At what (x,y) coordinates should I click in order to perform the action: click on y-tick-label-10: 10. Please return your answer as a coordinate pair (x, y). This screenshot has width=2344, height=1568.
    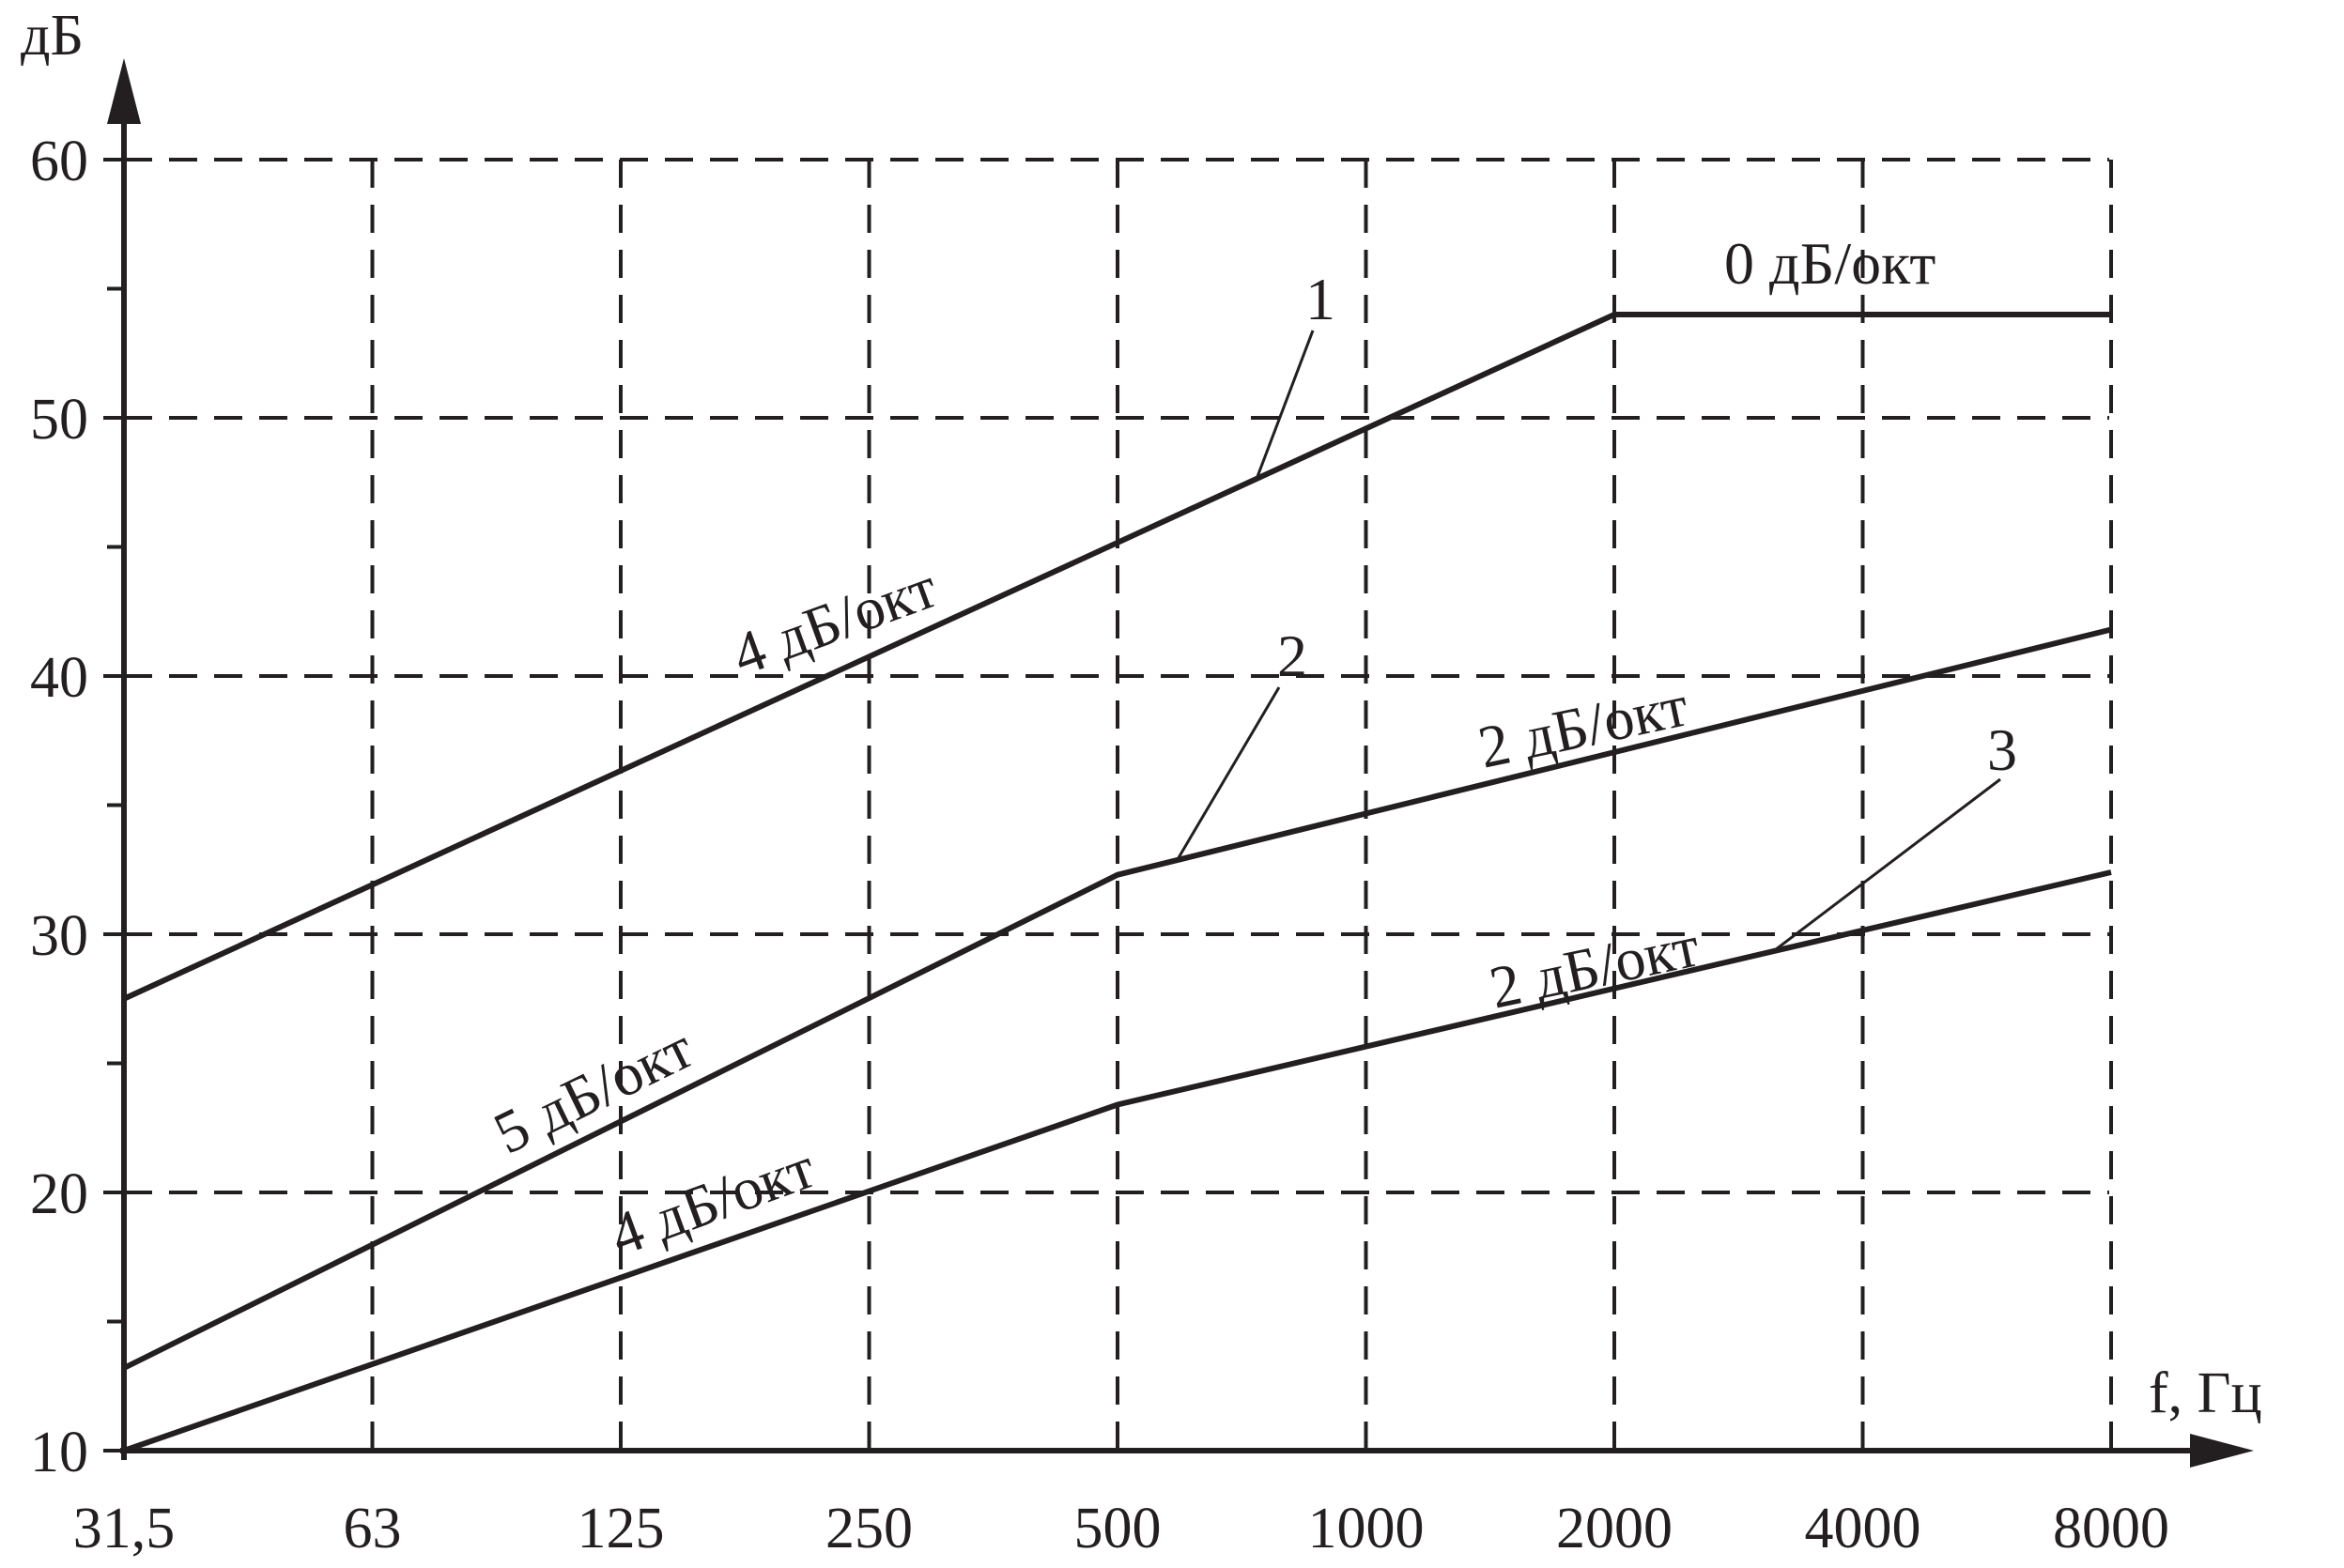
    Looking at the image, I should click on (59, 1453).